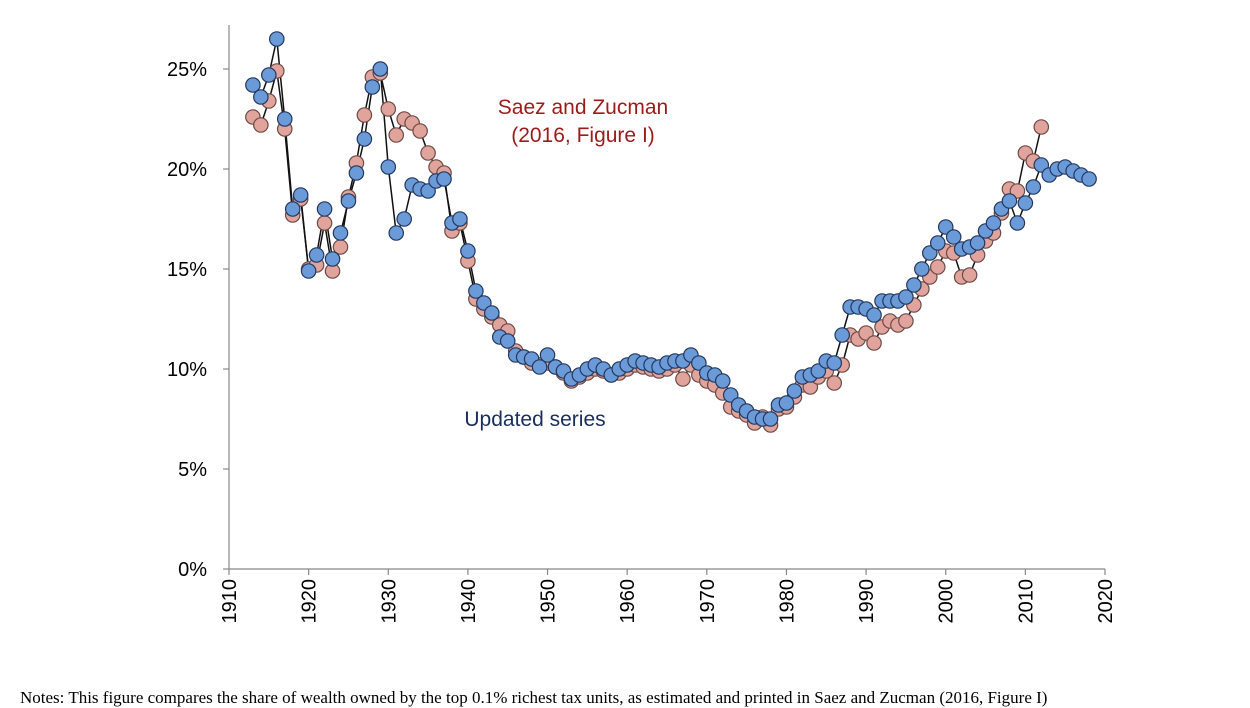 The height and width of the screenshot is (708, 1250). Describe the element at coordinates (187, 70) in the screenshot. I see `y-tick-label: 25%` at that location.